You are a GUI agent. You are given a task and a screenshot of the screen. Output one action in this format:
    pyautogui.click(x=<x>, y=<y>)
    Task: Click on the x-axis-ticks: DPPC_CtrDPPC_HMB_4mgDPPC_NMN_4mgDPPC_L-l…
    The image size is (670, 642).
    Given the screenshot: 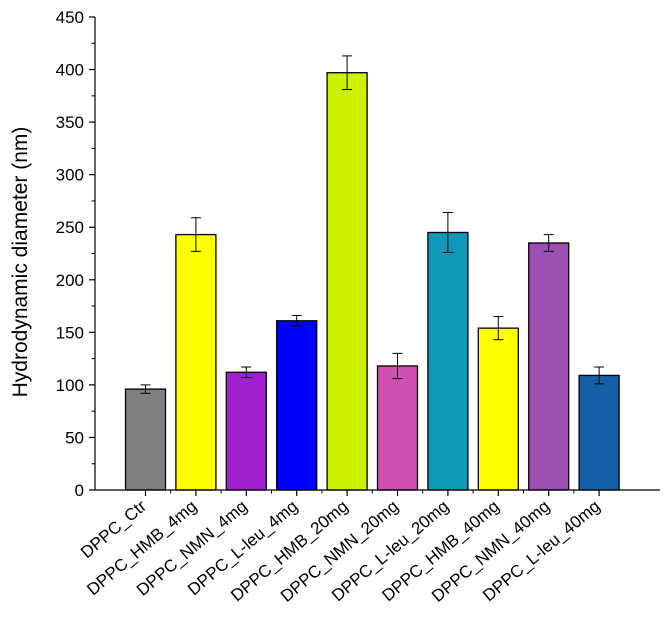 What is the action you would take?
    pyautogui.click(x=340, y=548)
    